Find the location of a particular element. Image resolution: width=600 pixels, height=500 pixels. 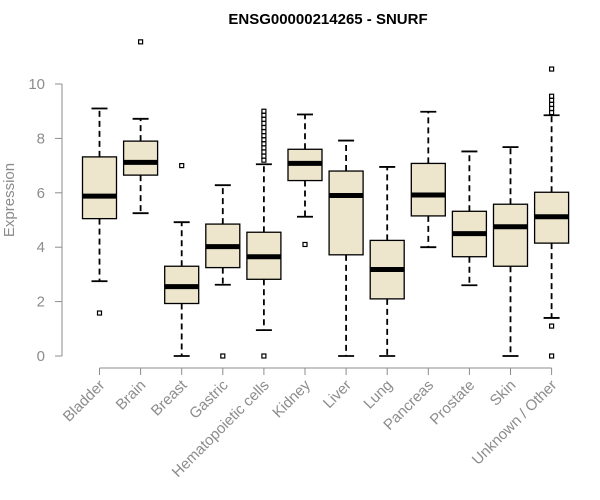

x-tick-label: Prostate is located at coordinates (453, 403).